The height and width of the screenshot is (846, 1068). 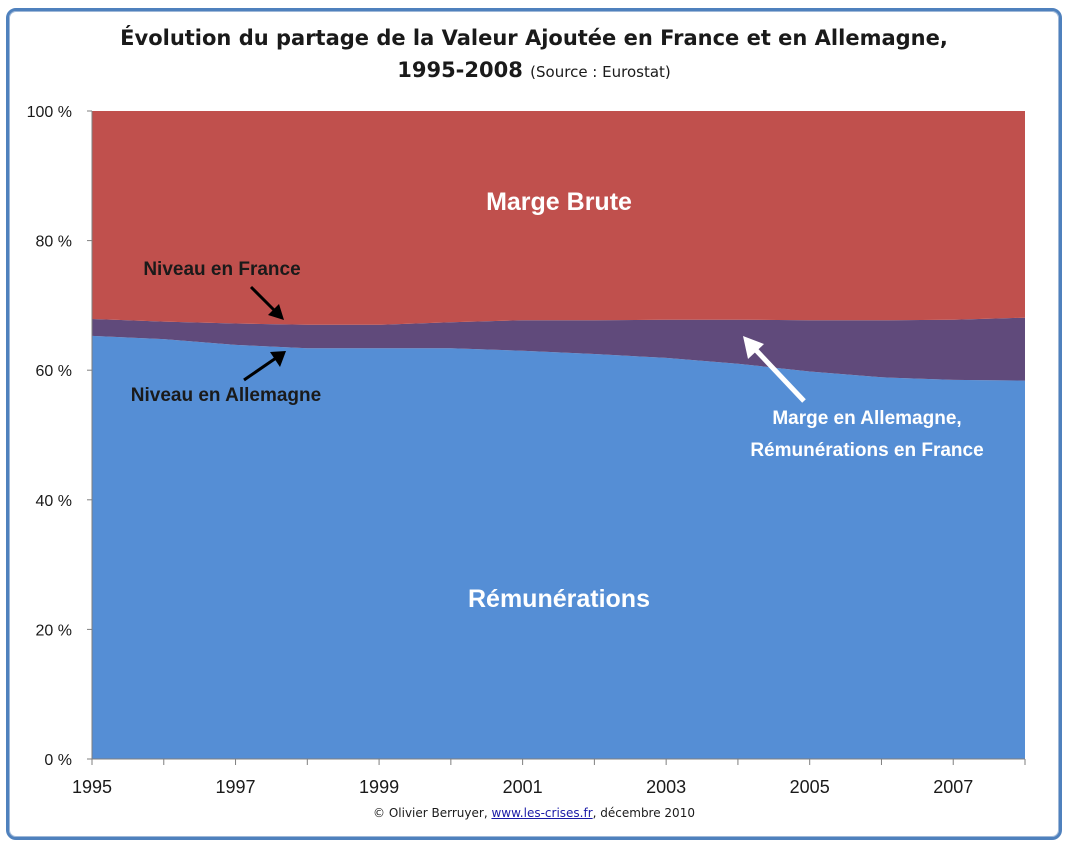 I want to click on x-tick-label: 2001, so click(x=523, y=787).